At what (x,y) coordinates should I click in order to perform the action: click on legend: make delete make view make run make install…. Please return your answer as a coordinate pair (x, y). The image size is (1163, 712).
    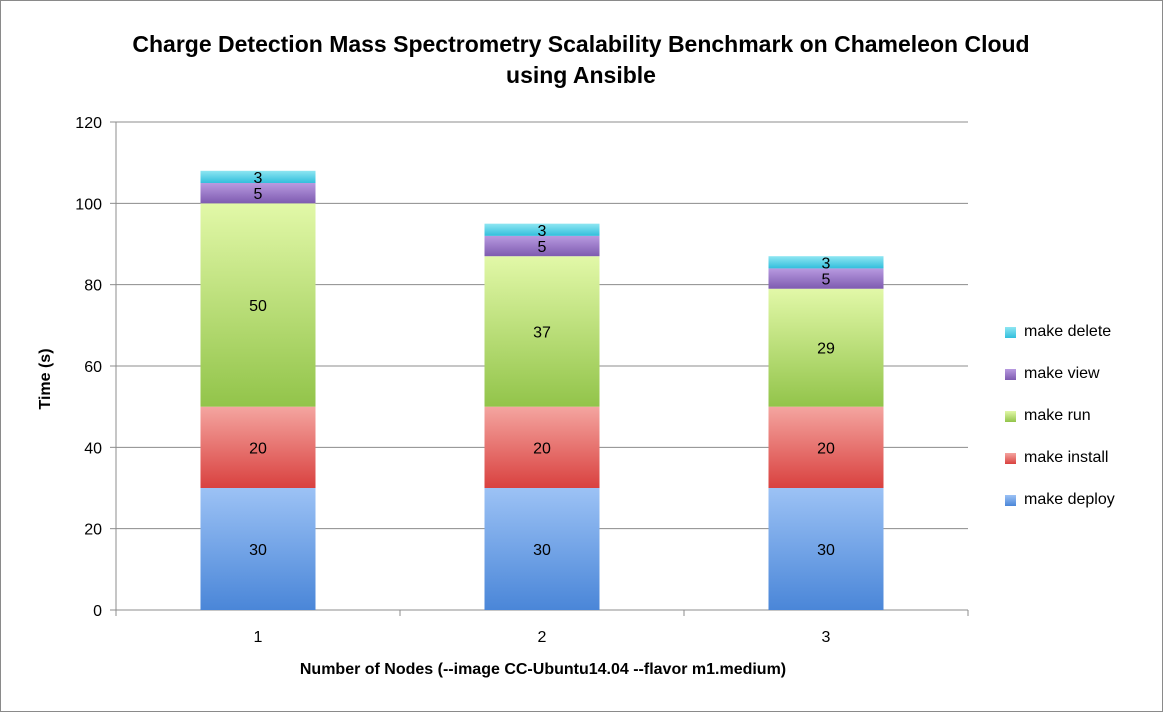
    Looking at the image, I should click on (1060, 416).